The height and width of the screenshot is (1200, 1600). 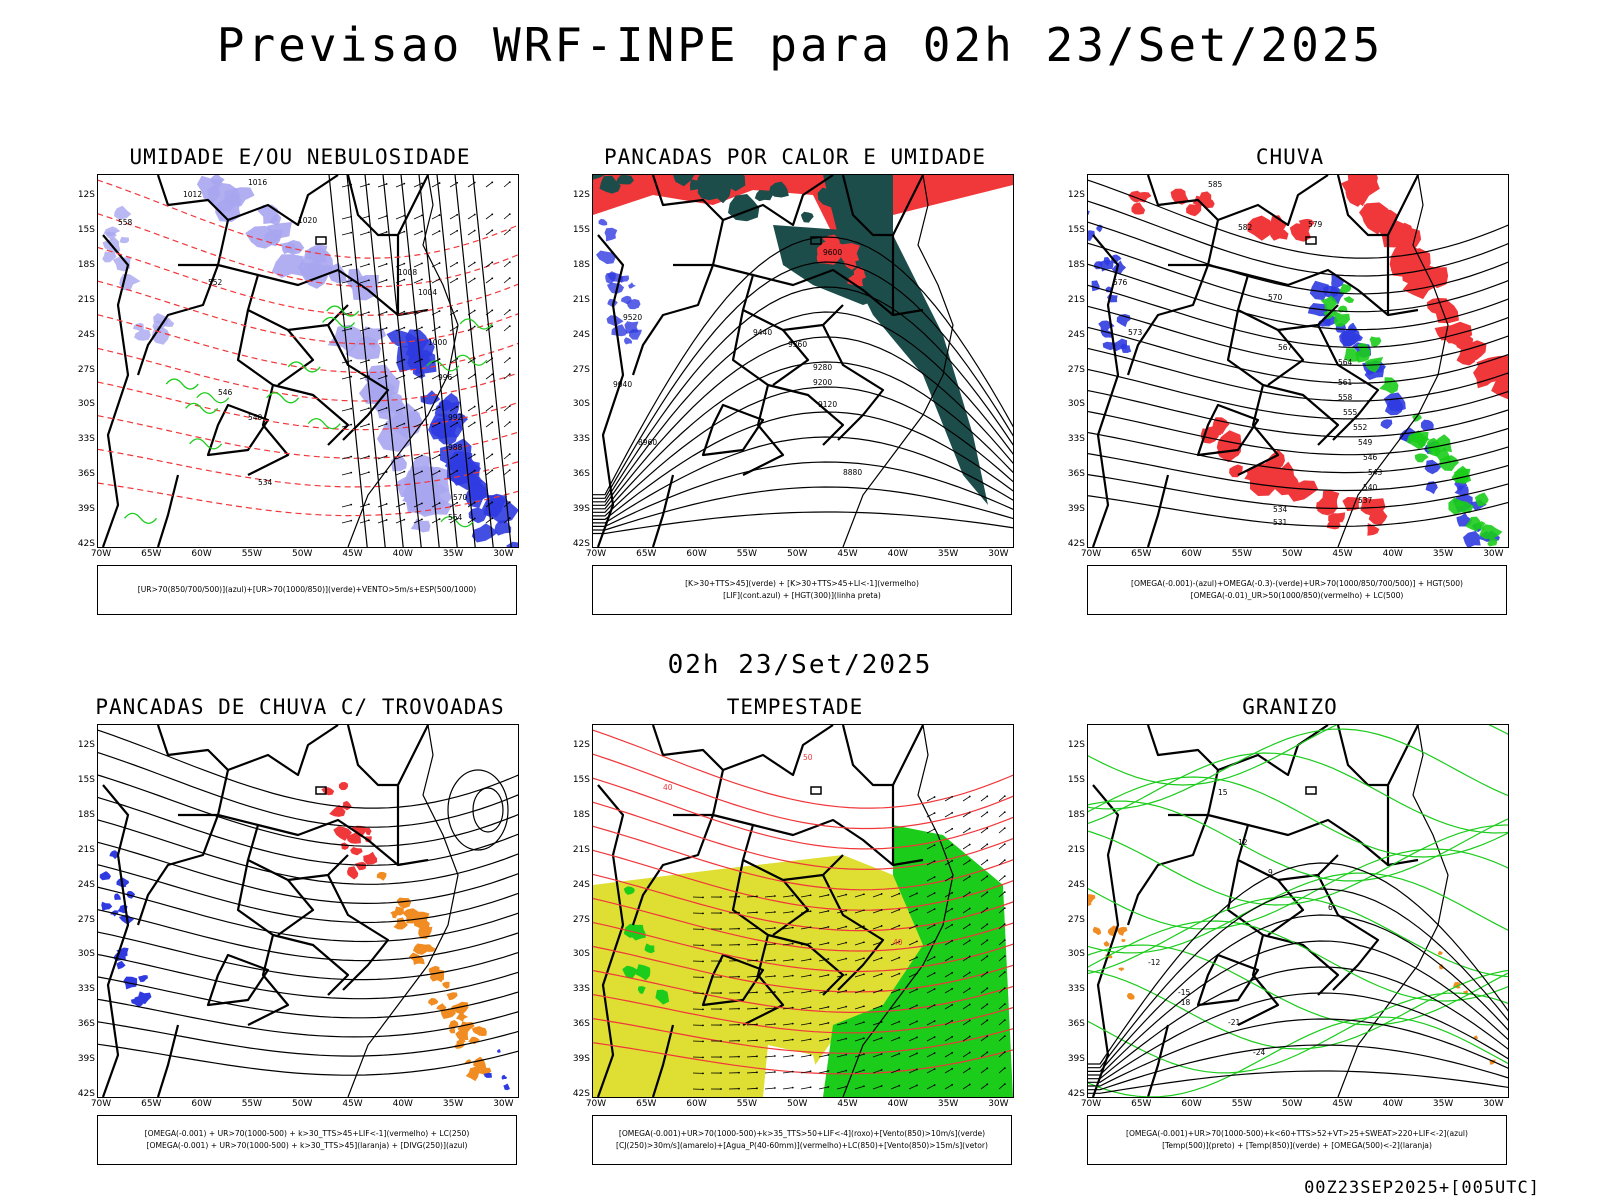 I want to click on omega-green-area, so click(x=1421, y=458).